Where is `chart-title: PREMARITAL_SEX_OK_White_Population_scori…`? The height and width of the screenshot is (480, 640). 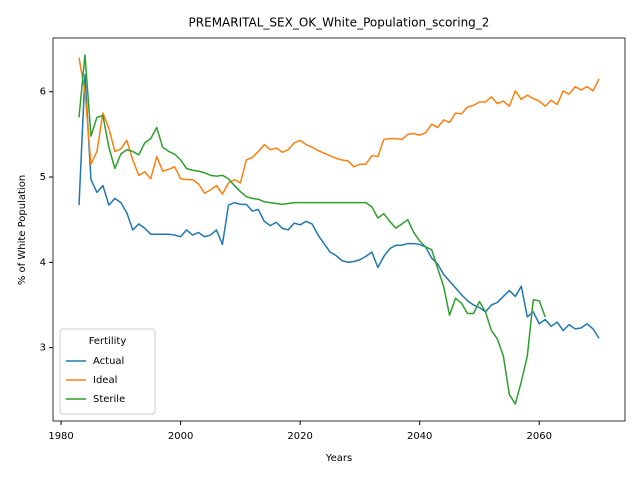
chart-title: PREMARITAL_SEX_OK_White_Population_scori… is located at coordinates (339, 23).